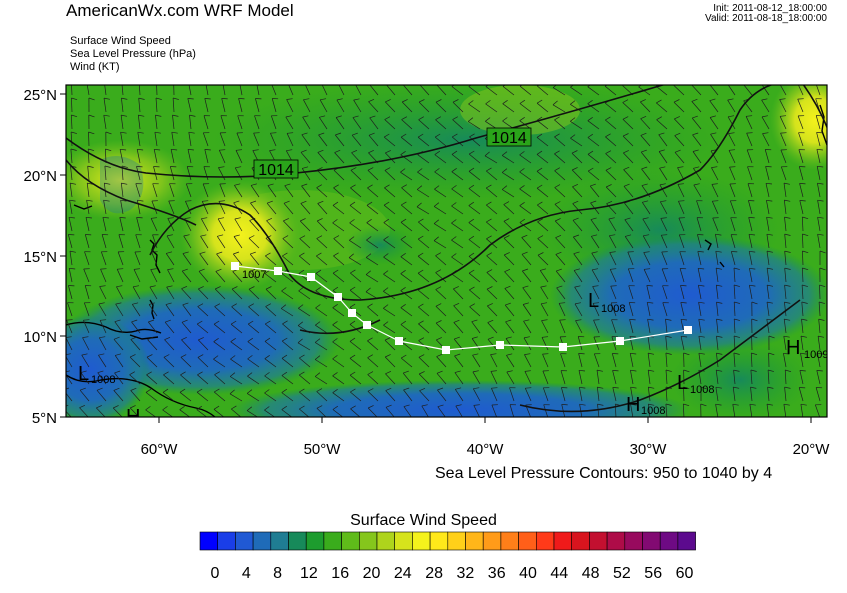 The width and height of the screenshot is (847, 593). I want to click on pressure-center-low-1008c: L 1008, so click(695, 384).